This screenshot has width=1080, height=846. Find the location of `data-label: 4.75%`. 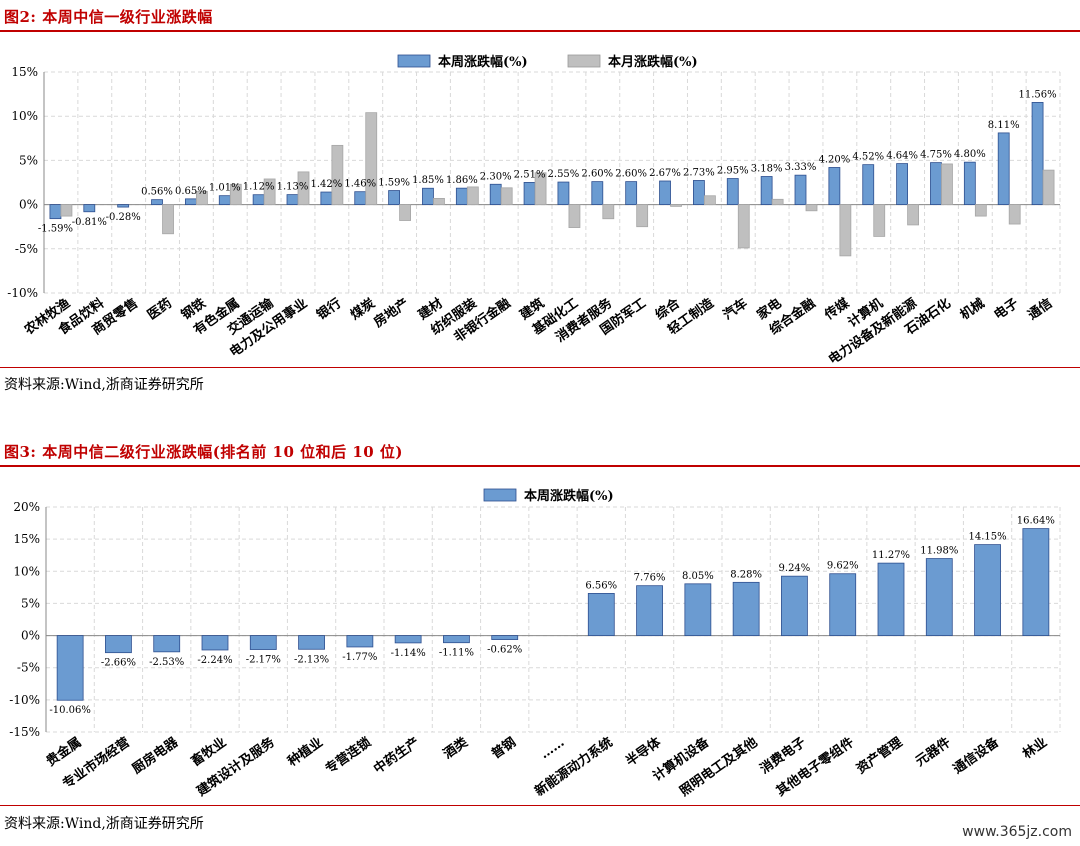

data-label: 4.75% is located at coordinates (936, 155).